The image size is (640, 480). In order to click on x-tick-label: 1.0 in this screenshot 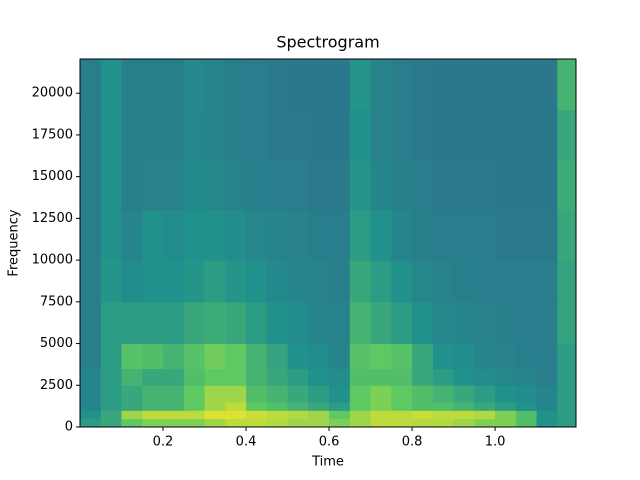, I will do `click(495, 442)`.